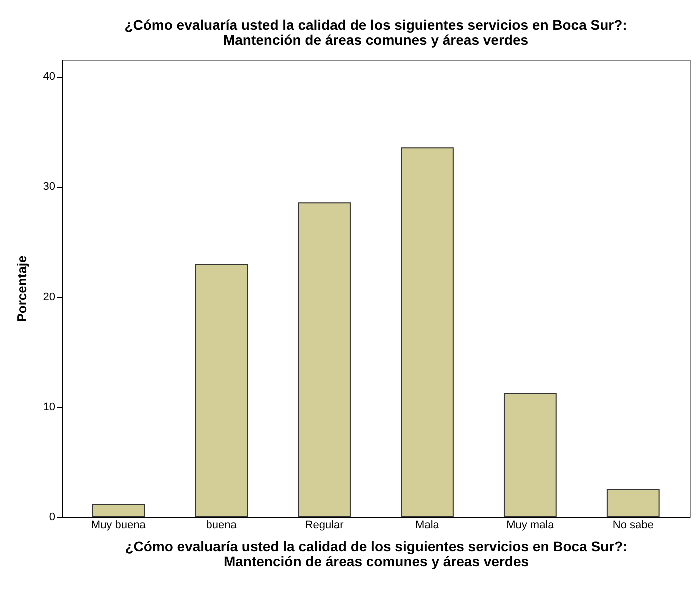 This screenshot has width=699, height=591. Describe the element at coordinates (222, 526) in the screenshot. I see `x-tick-label: buena` at that location.